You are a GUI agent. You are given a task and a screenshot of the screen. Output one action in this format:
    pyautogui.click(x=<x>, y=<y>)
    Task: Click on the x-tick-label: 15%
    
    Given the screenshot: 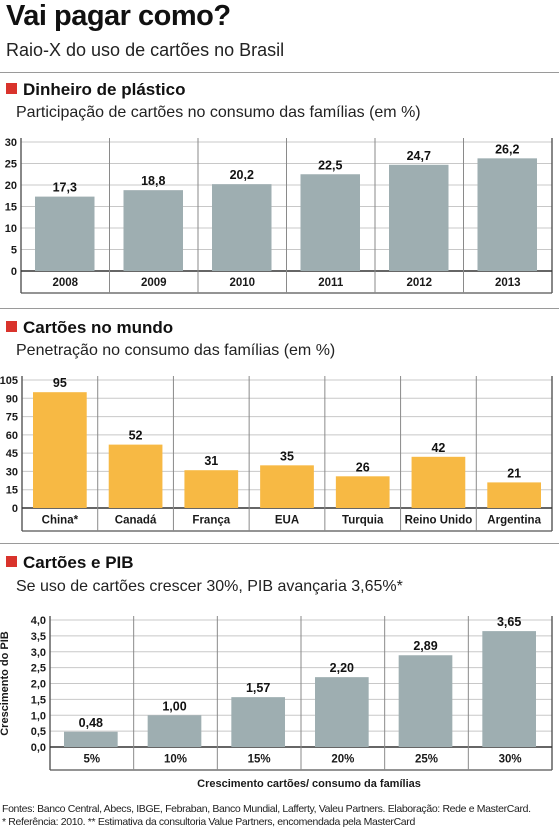 What is the action you would take?
    pyautogui.click(x=259, y=760)
    